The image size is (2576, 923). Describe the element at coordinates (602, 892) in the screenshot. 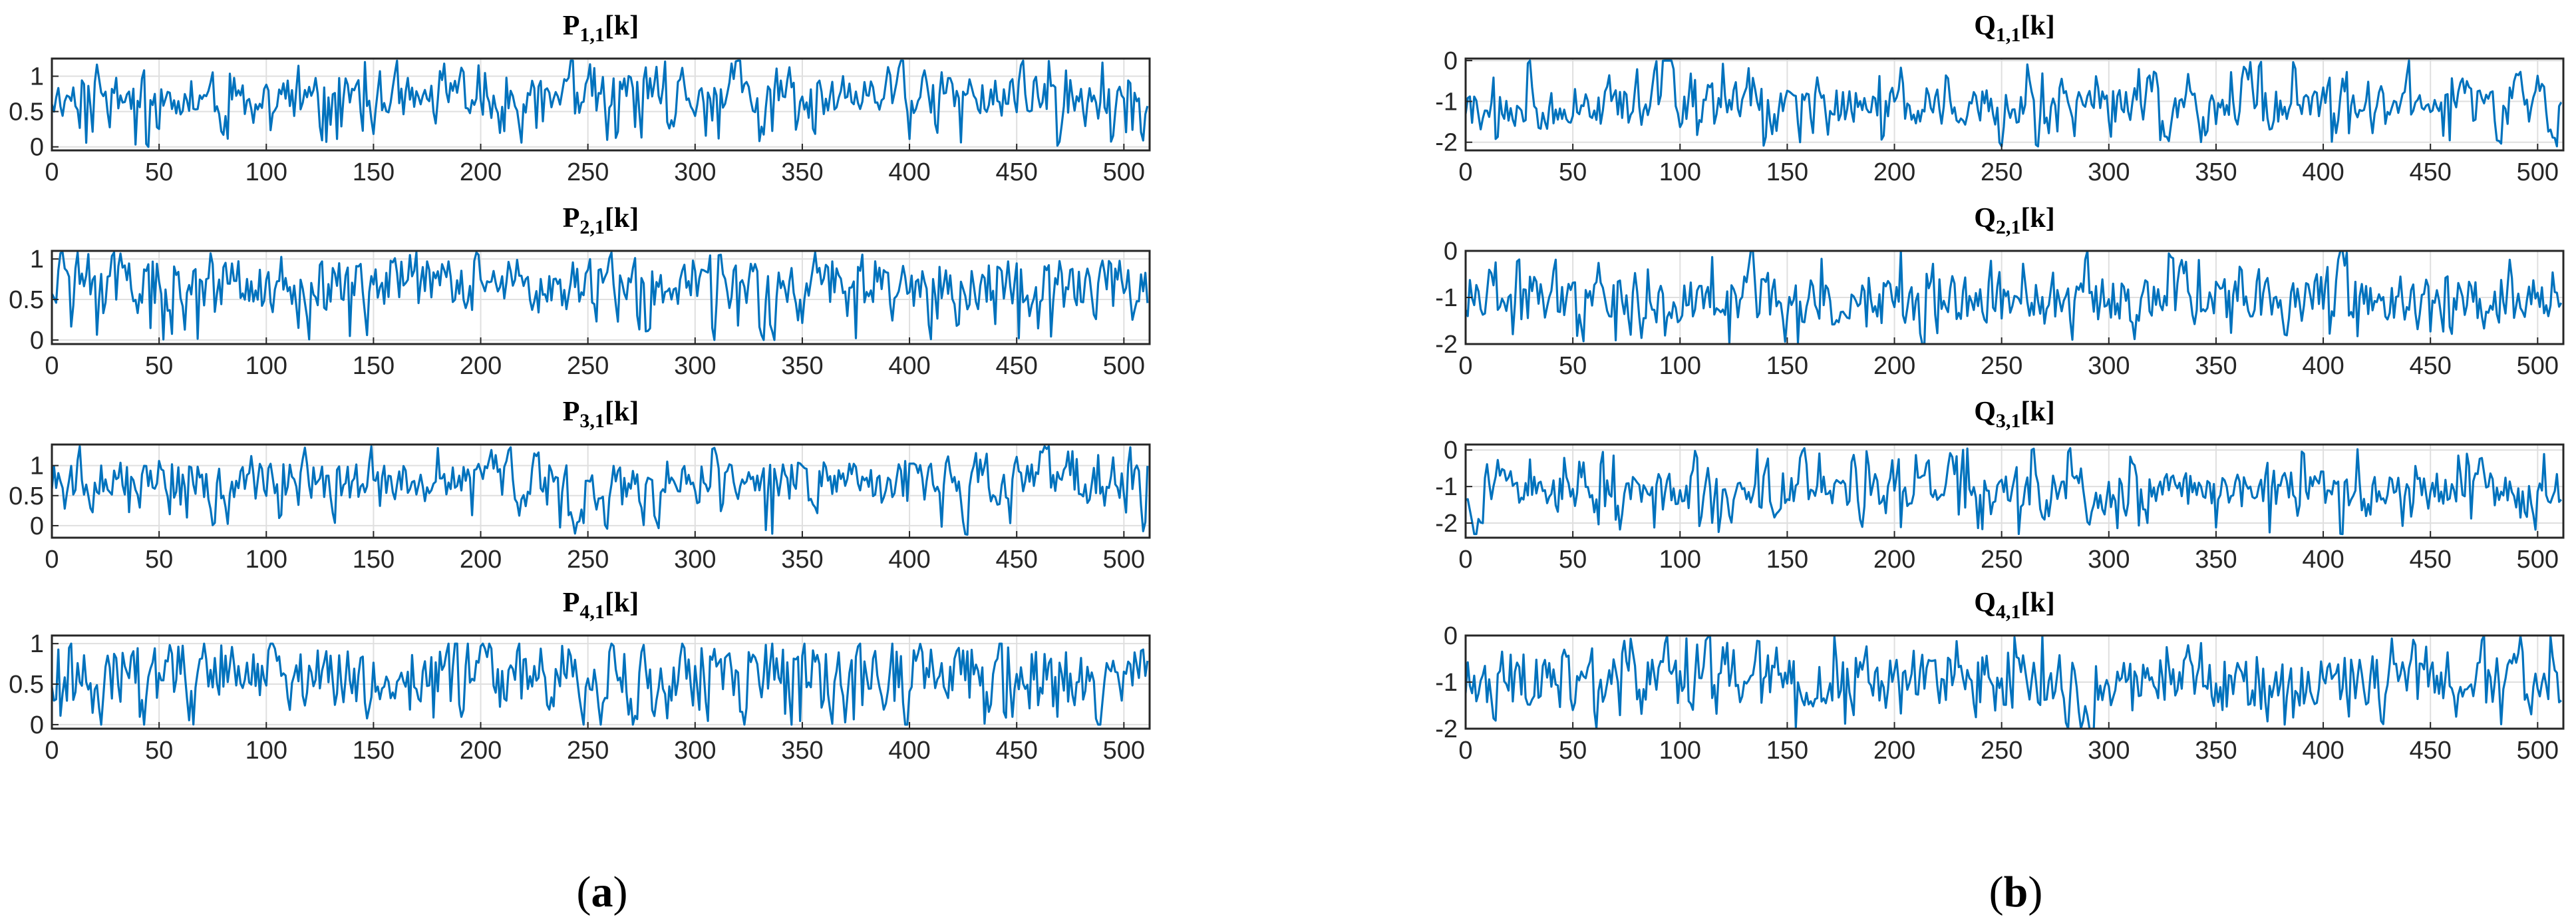

I see `caption-a: (a)` at that location.